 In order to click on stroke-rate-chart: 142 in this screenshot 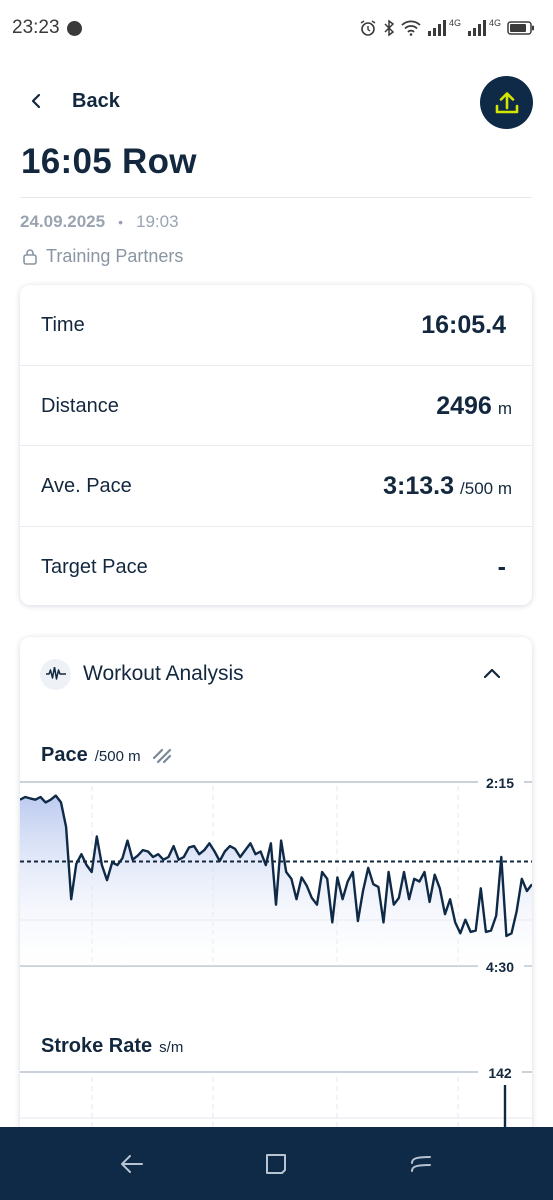, I will do `click(276, 1098)`.